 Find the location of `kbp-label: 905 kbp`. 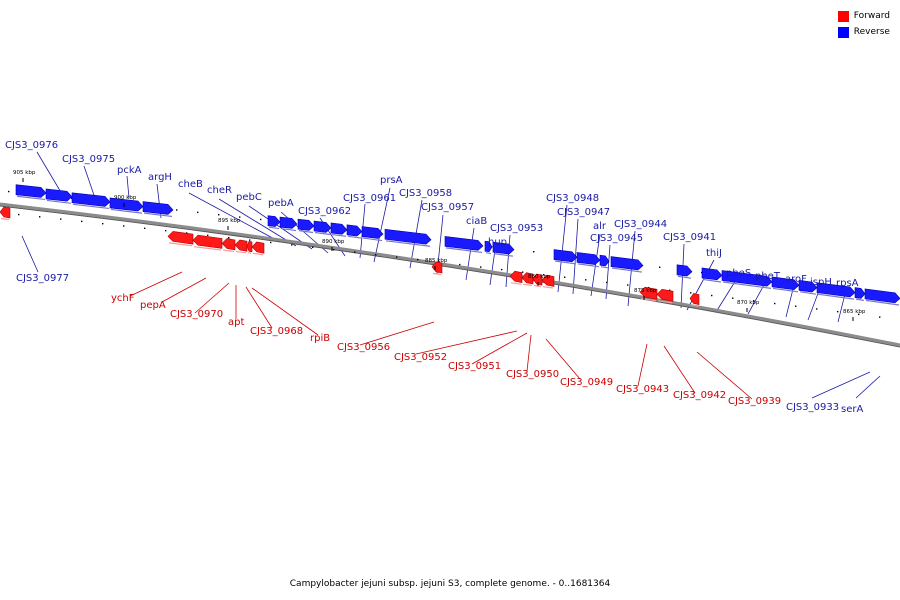

kbp-label: 905 kbp is located at coordinates (24, 173).